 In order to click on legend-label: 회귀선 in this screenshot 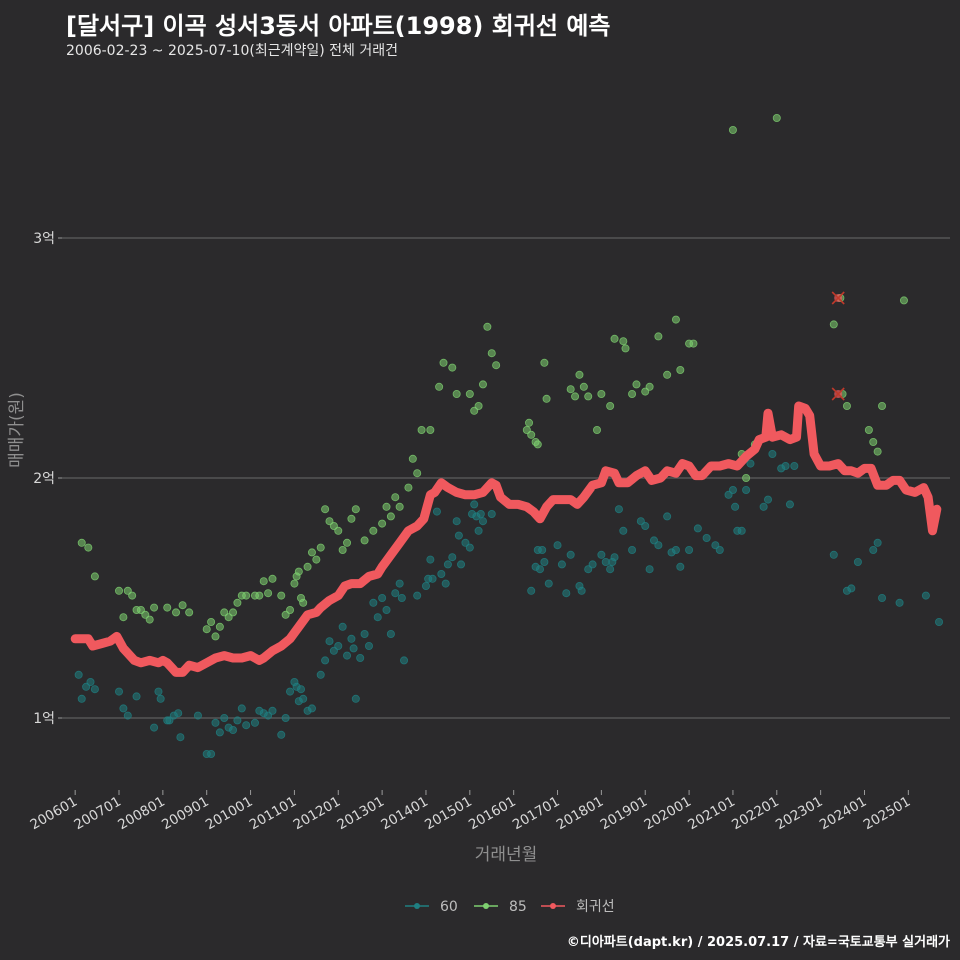, I will do `click(595, 907)`.